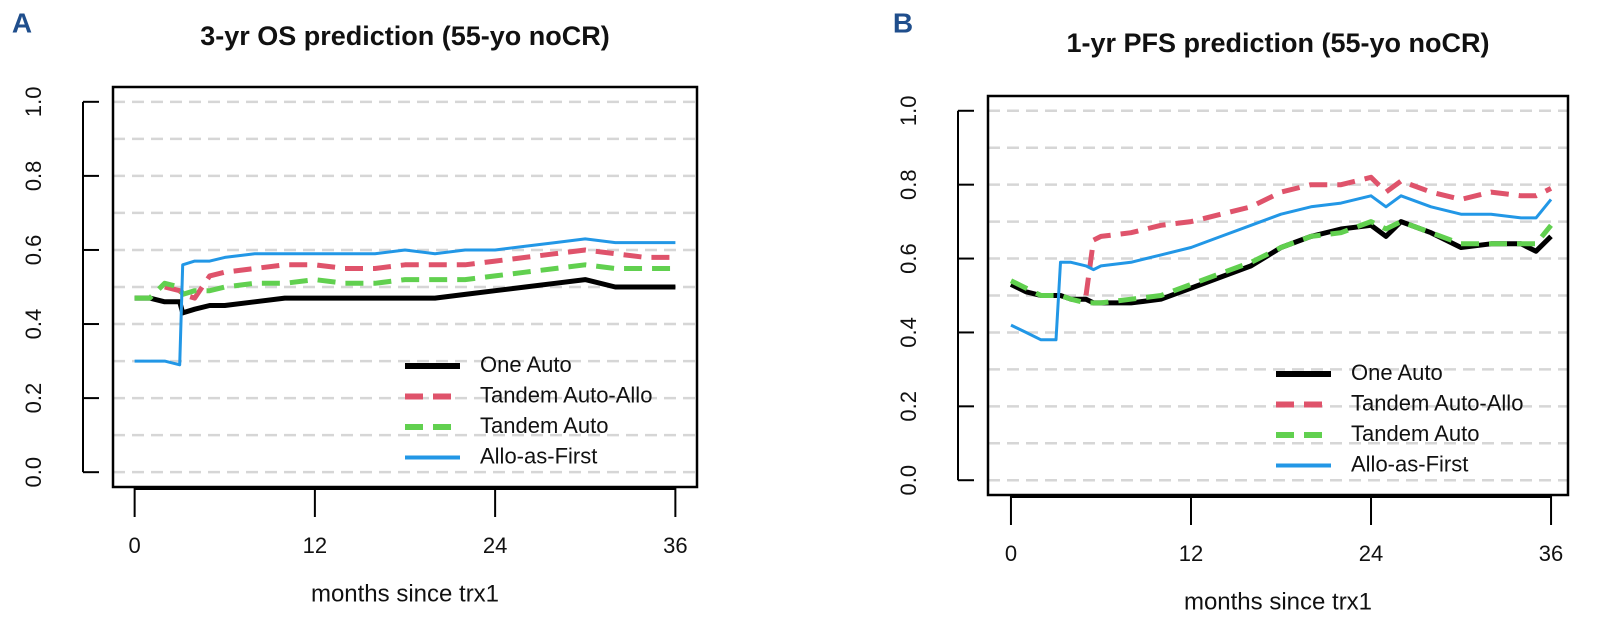  What do you see at coordinates (22, 22) in the screenshot?
I see `panel-label: A` at bounding box center [22, 22].